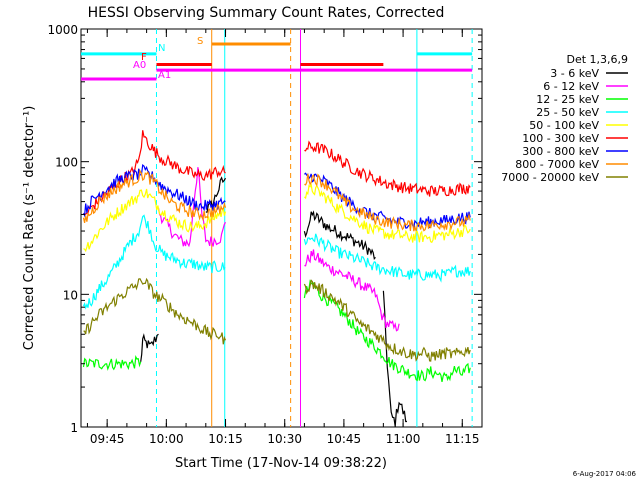  Describe the element at coordinates (161, 48) in the screenshot. I see `annotation-label-n: N` at that location.